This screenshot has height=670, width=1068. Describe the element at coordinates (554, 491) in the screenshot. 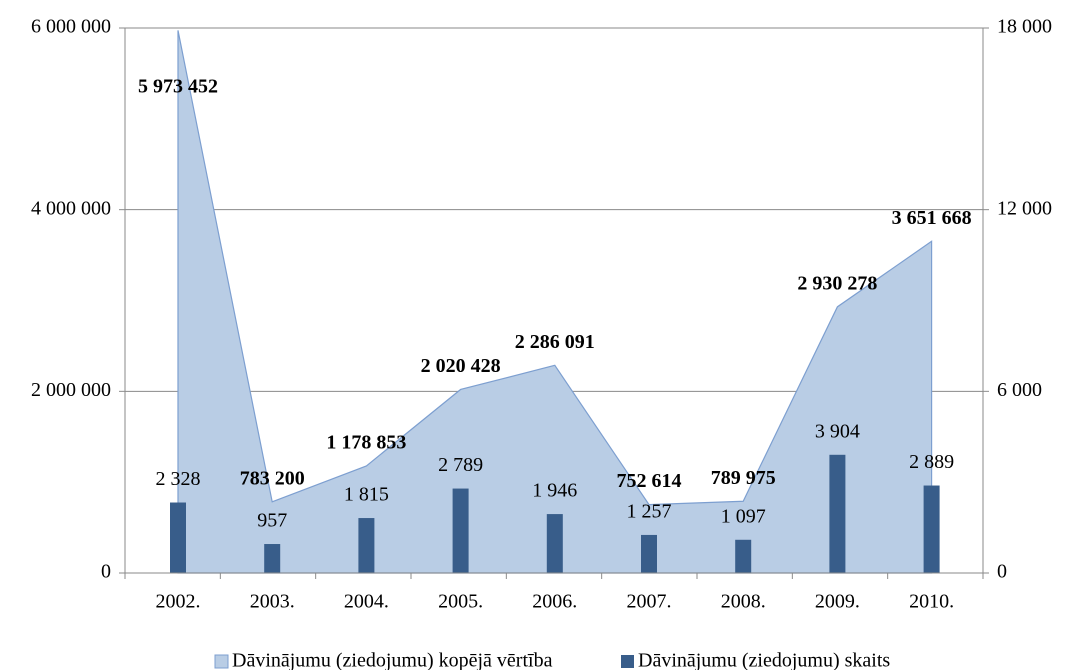

I see `bar-value-label: 1 946` at that location.